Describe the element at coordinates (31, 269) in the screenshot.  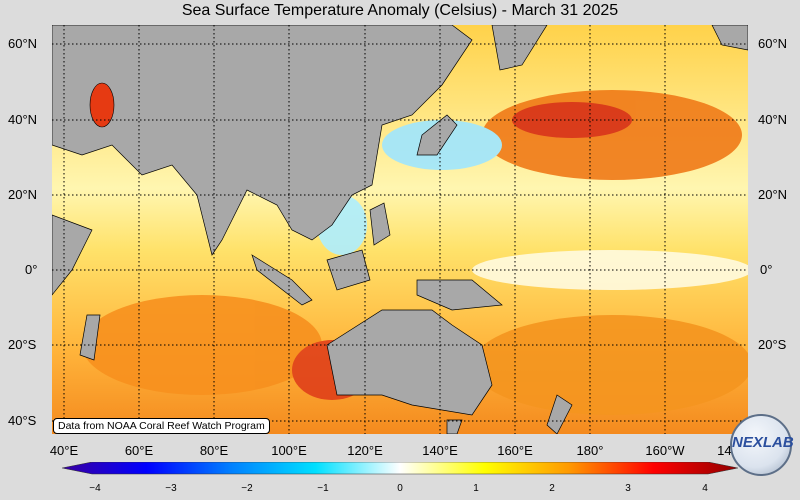
I see `lat-label-left: 0°` at that location.